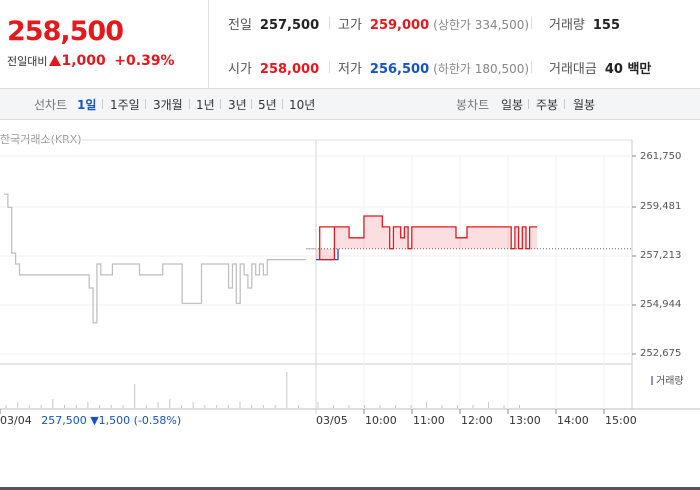 The width and height of the screenshot is (700, 490). What do you see at coordinates (267, 105) in the screenshot?
I see `period-5y: 5년` at bounding box center [267, 105].